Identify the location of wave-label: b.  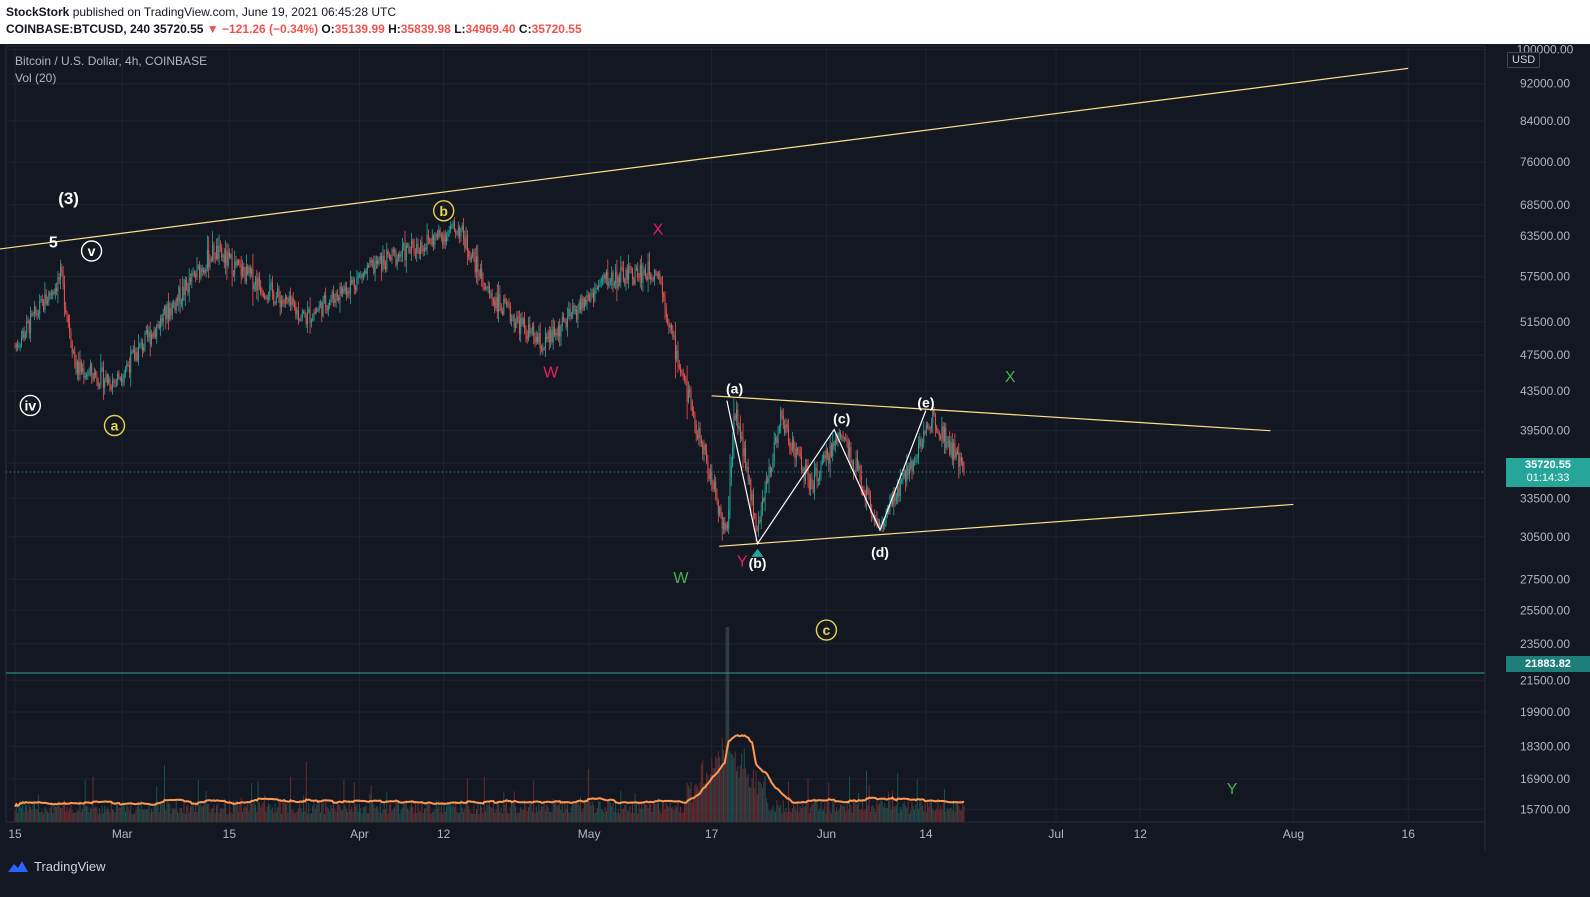
(443, 211).